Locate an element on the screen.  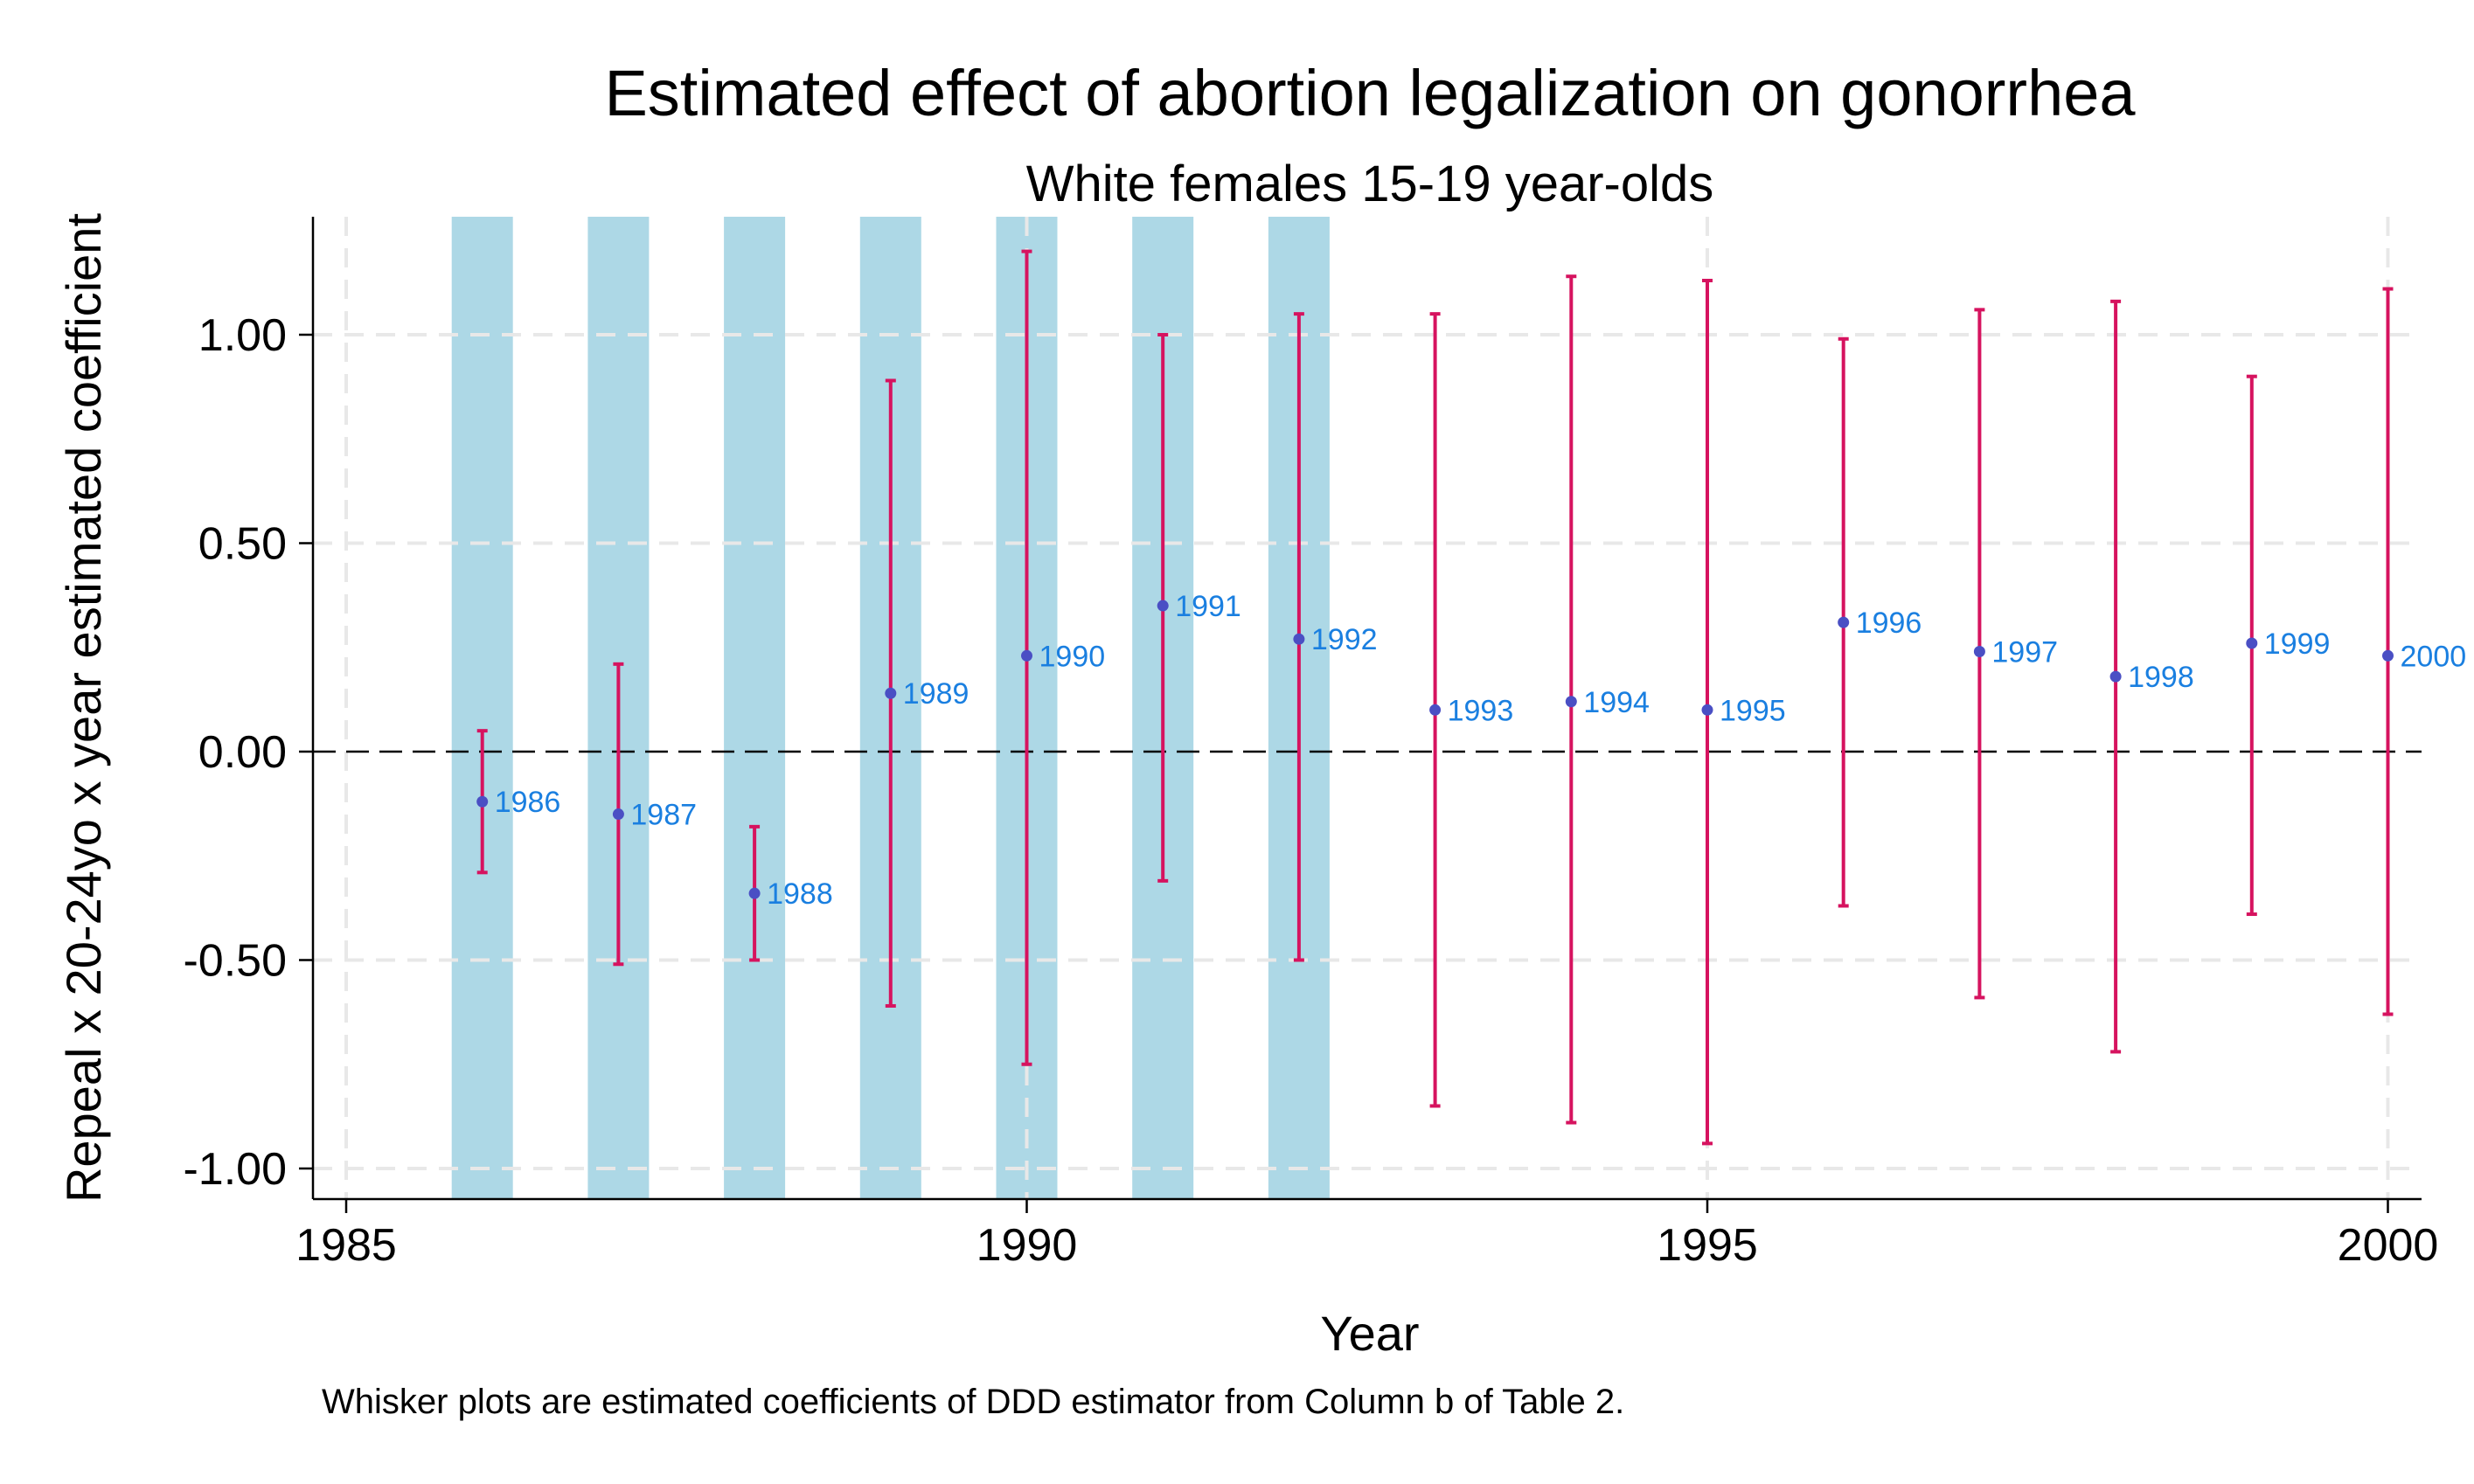
y-tick-label: 0.50 is located at coordinates (242, 544).